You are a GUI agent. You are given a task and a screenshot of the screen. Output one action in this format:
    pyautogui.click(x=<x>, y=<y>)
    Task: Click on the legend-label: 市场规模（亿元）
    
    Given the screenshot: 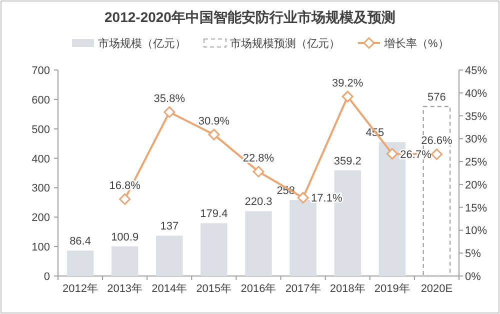 What is the action you would take?
    pyautogui.click(x=142, y=43)
    